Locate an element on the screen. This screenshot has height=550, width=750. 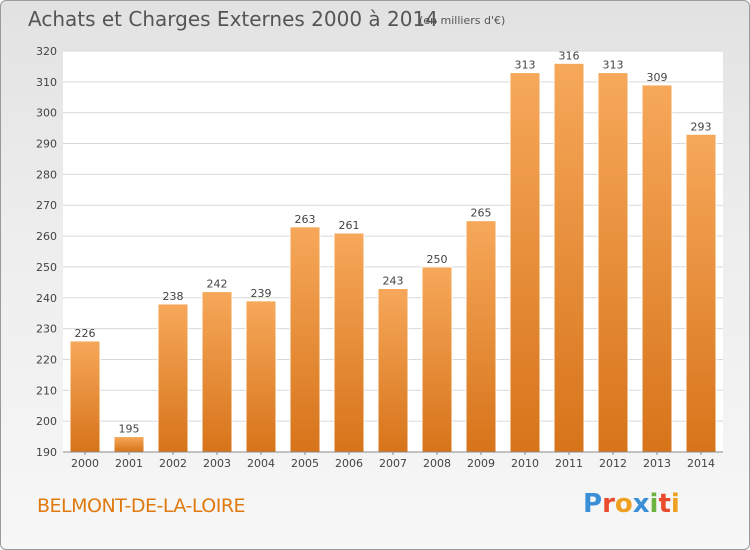
y-tick-label: 260 is located at coordinates (46, 236).